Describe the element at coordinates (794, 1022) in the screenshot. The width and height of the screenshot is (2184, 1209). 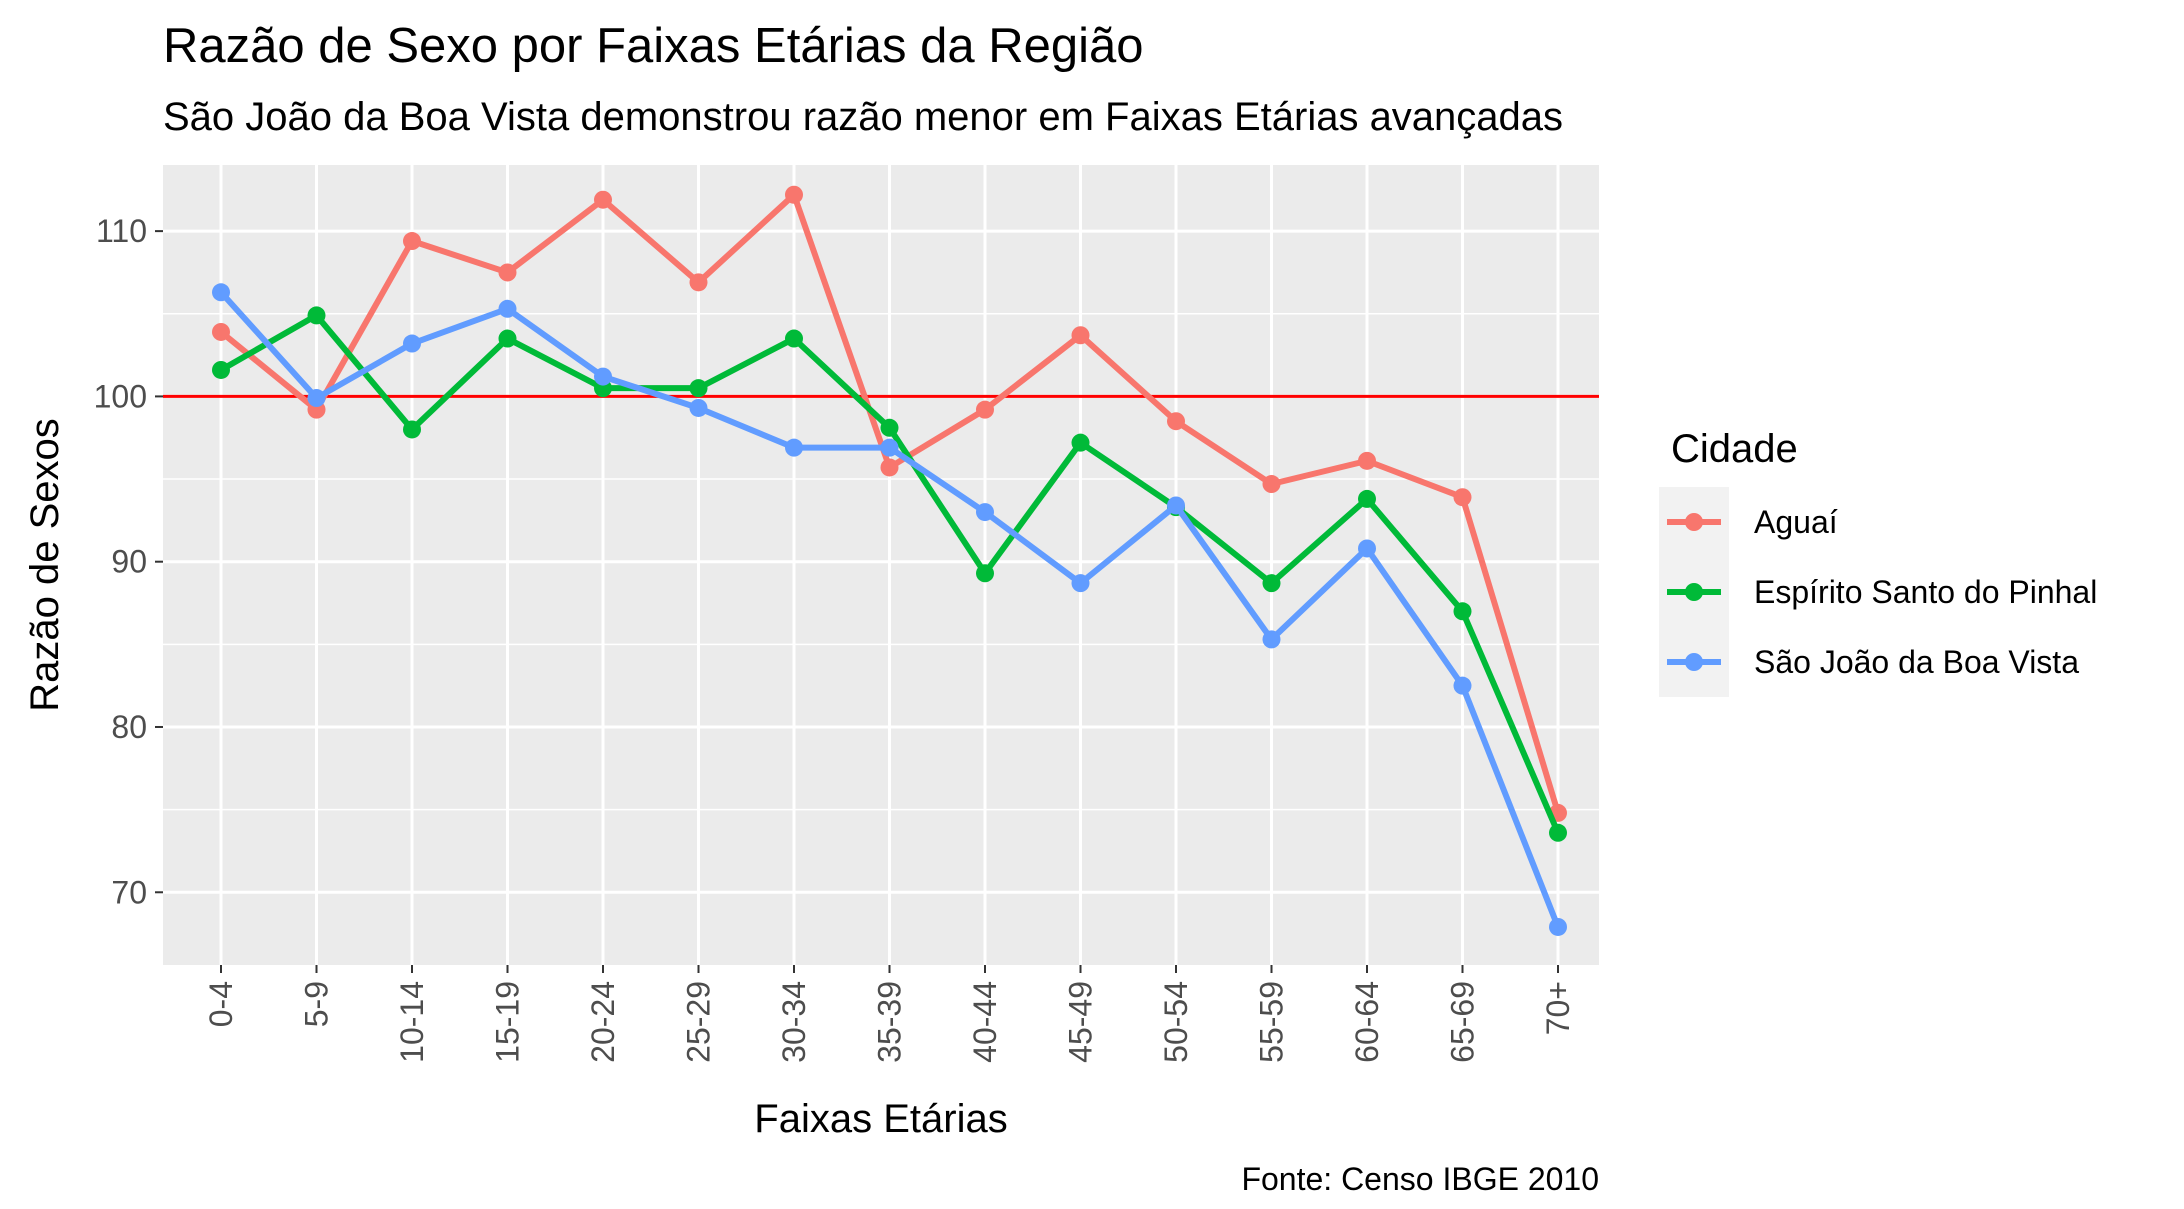
I see `x-tick-label: 30-34` at that location.